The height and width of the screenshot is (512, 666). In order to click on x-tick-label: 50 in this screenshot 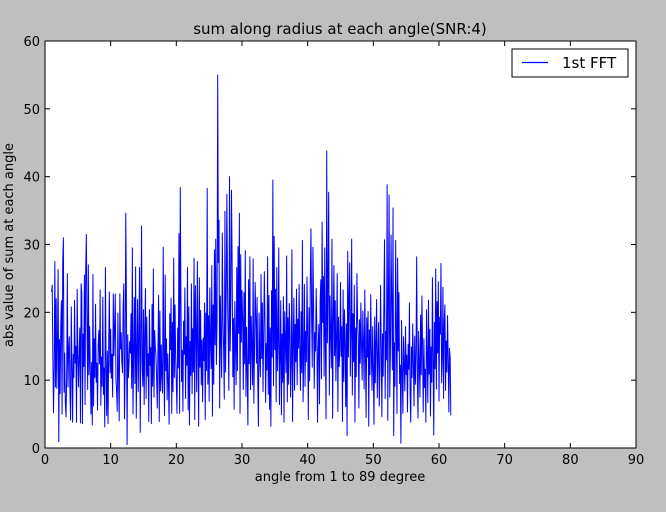, I will do `click(373, 460)`.